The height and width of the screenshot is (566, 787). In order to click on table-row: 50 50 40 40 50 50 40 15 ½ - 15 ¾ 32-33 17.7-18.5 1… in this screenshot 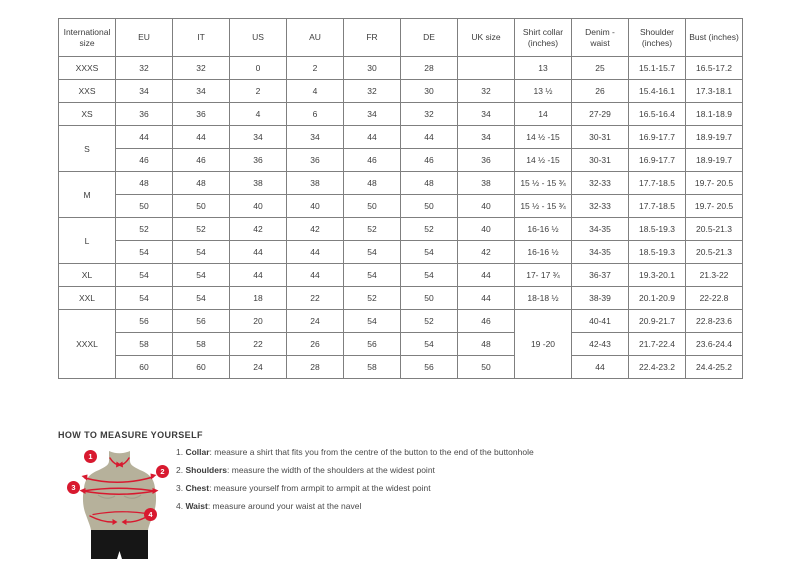, I will do `click(401, 206)`.